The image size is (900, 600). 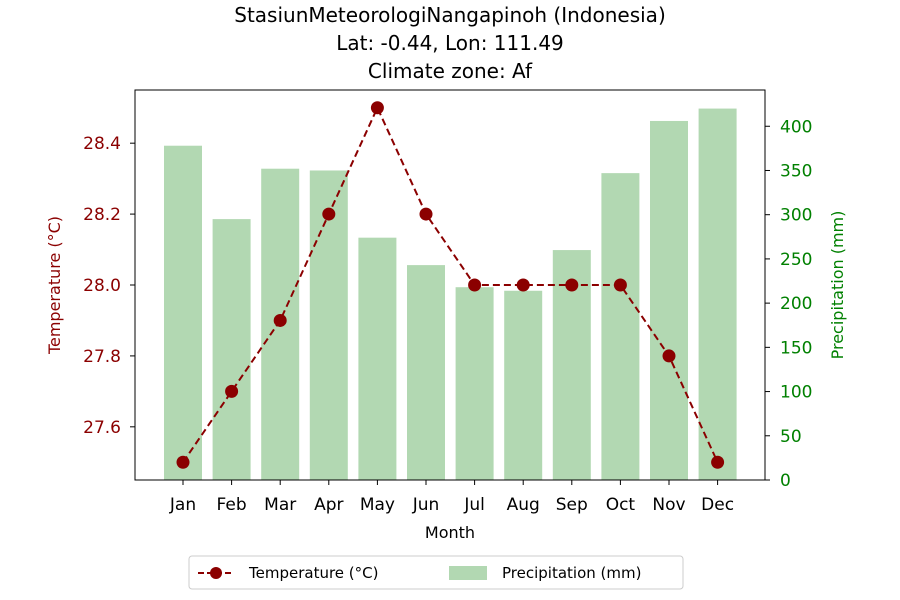 I want to click on right-y-tick-label: 0, so click(x=785, y=481).